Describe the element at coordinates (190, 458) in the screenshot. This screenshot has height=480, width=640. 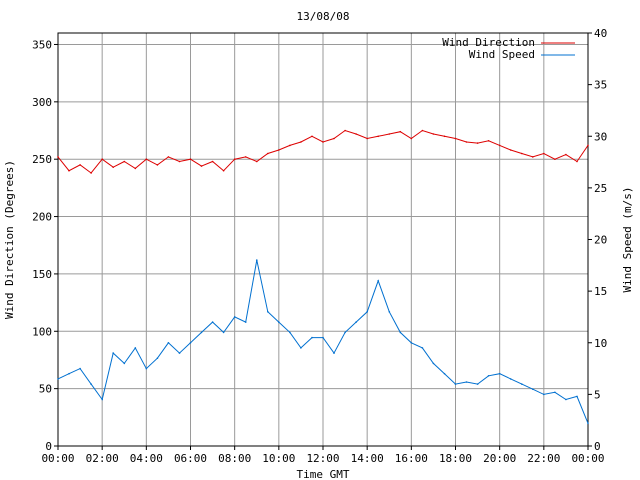
I see `x-tick-label: 06:00` at that location.